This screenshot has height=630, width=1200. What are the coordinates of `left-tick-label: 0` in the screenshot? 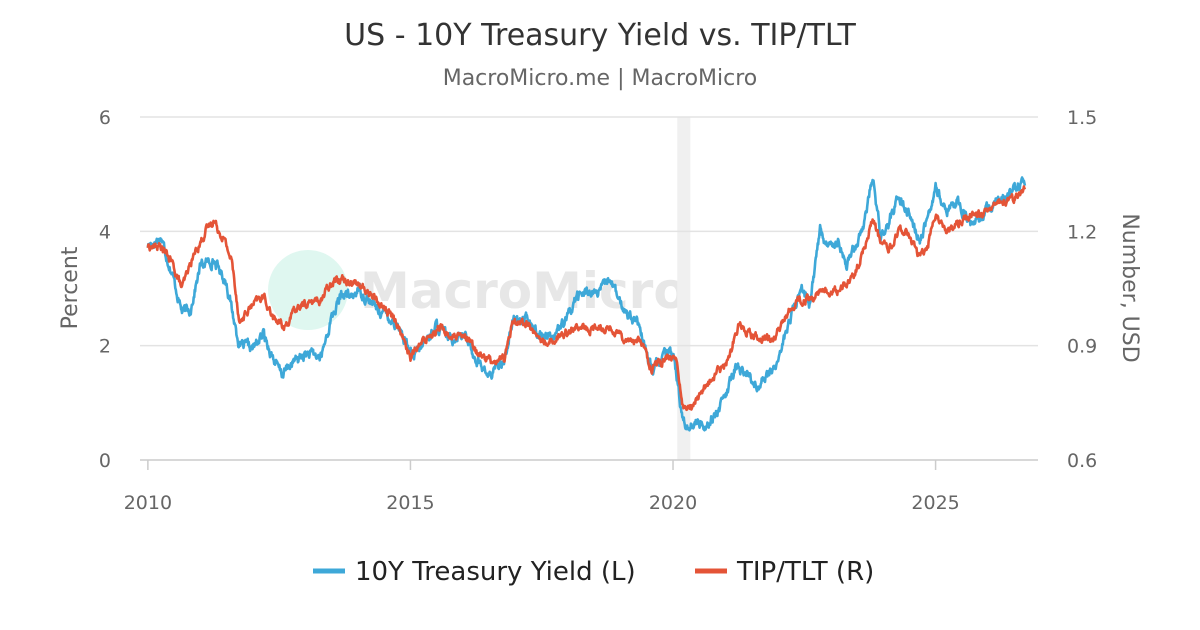 It's located at (105, 461).